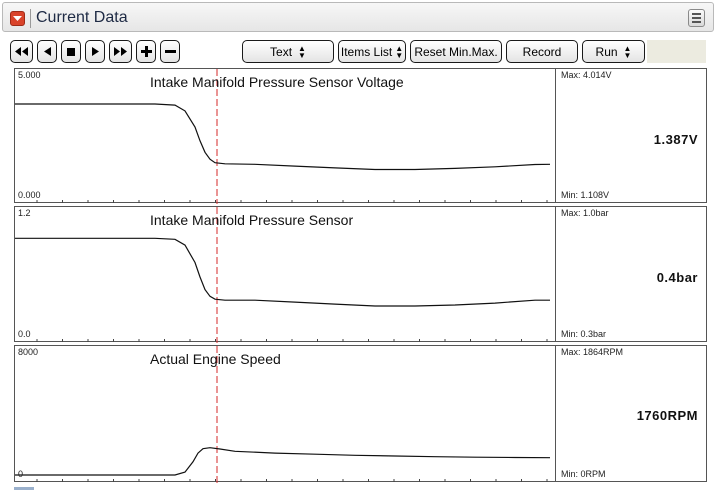 The image size is (716, 493). Describe the element at coordinates (82, 17) in the screenshot. I see `window-title: Current Data` at that location.